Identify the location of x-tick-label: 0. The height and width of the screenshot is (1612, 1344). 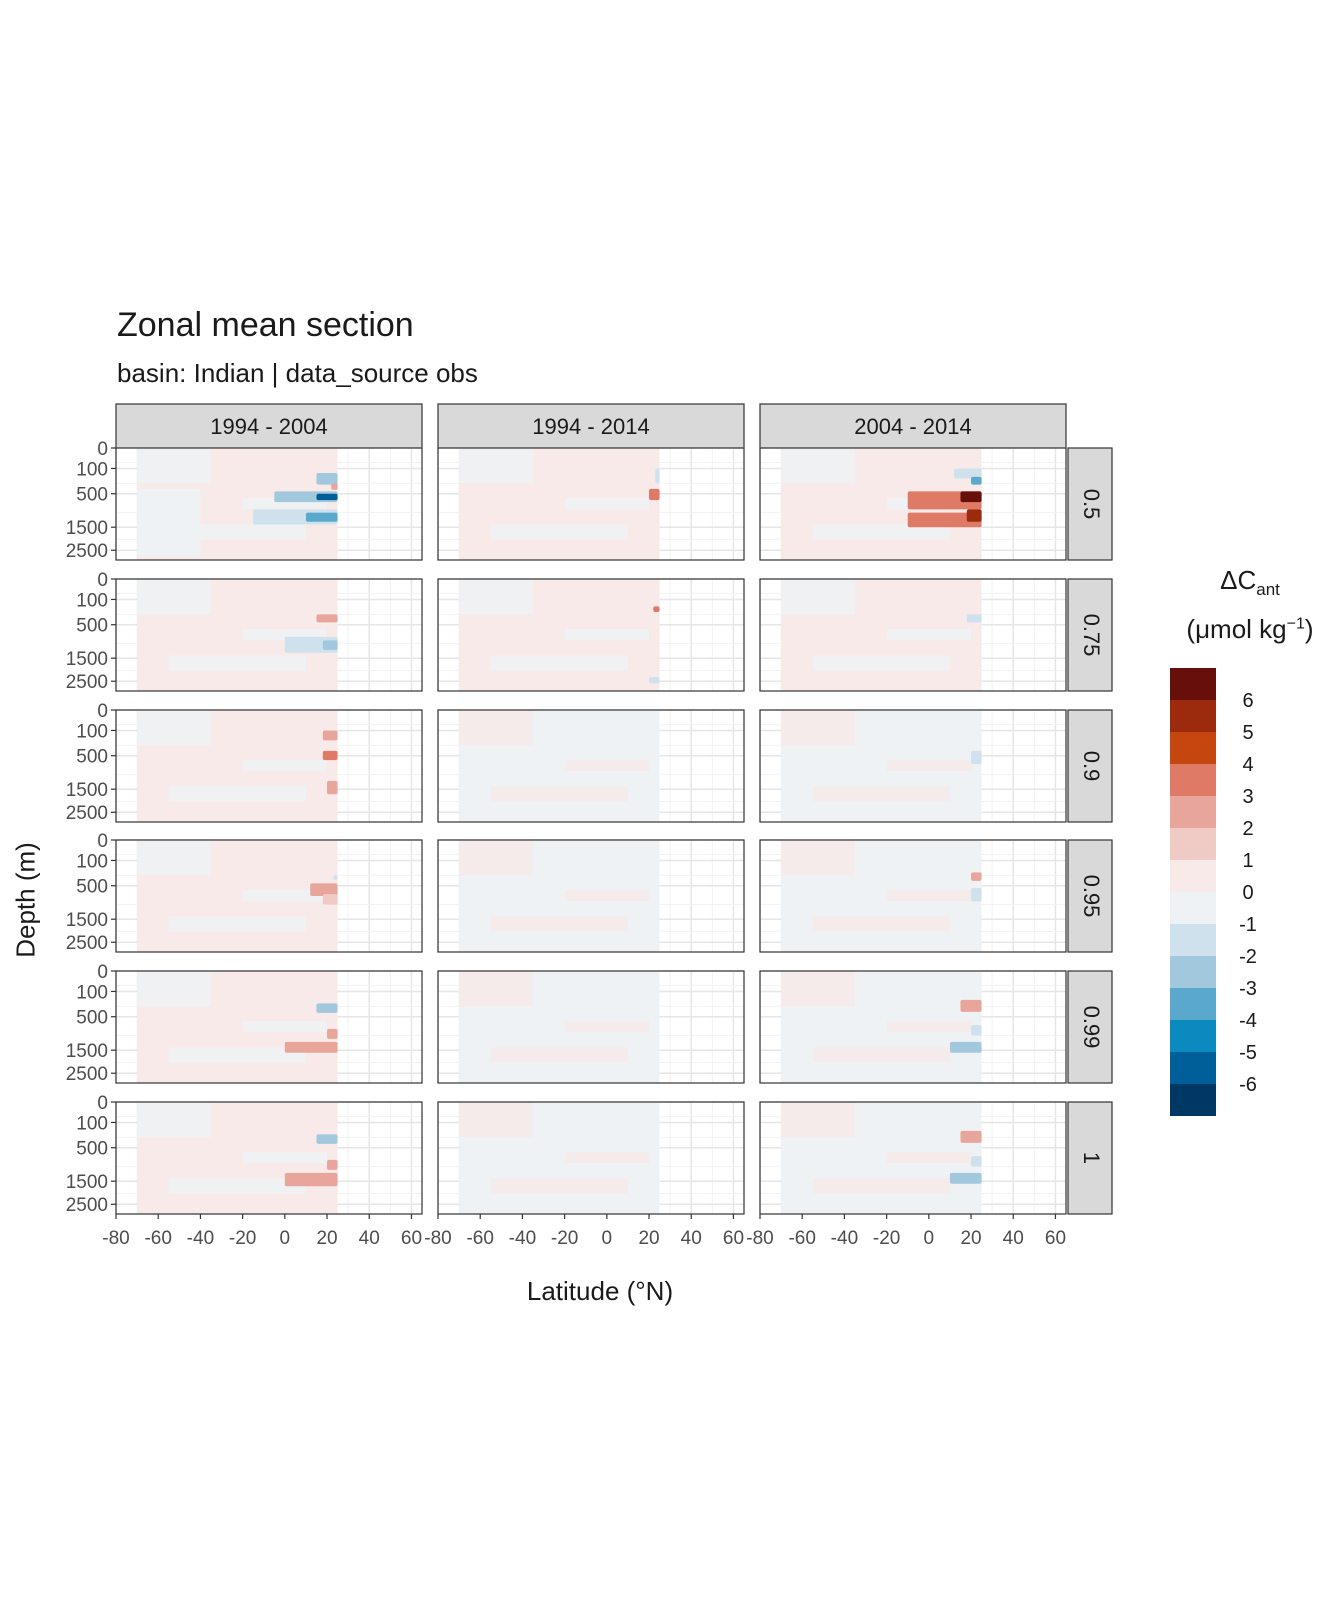
(285, 1238).